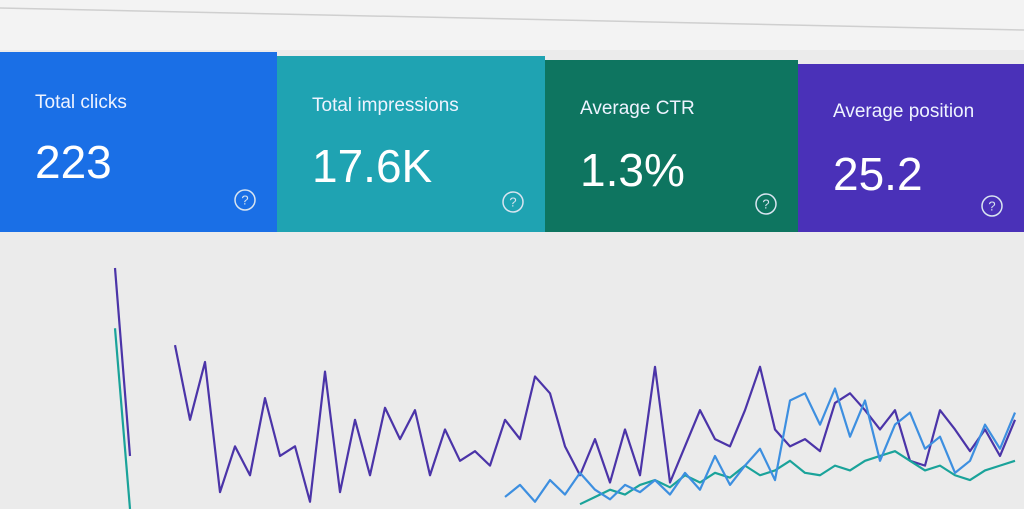 The image size is (1024, 509). I want to click on data-line, so click(760, 445).